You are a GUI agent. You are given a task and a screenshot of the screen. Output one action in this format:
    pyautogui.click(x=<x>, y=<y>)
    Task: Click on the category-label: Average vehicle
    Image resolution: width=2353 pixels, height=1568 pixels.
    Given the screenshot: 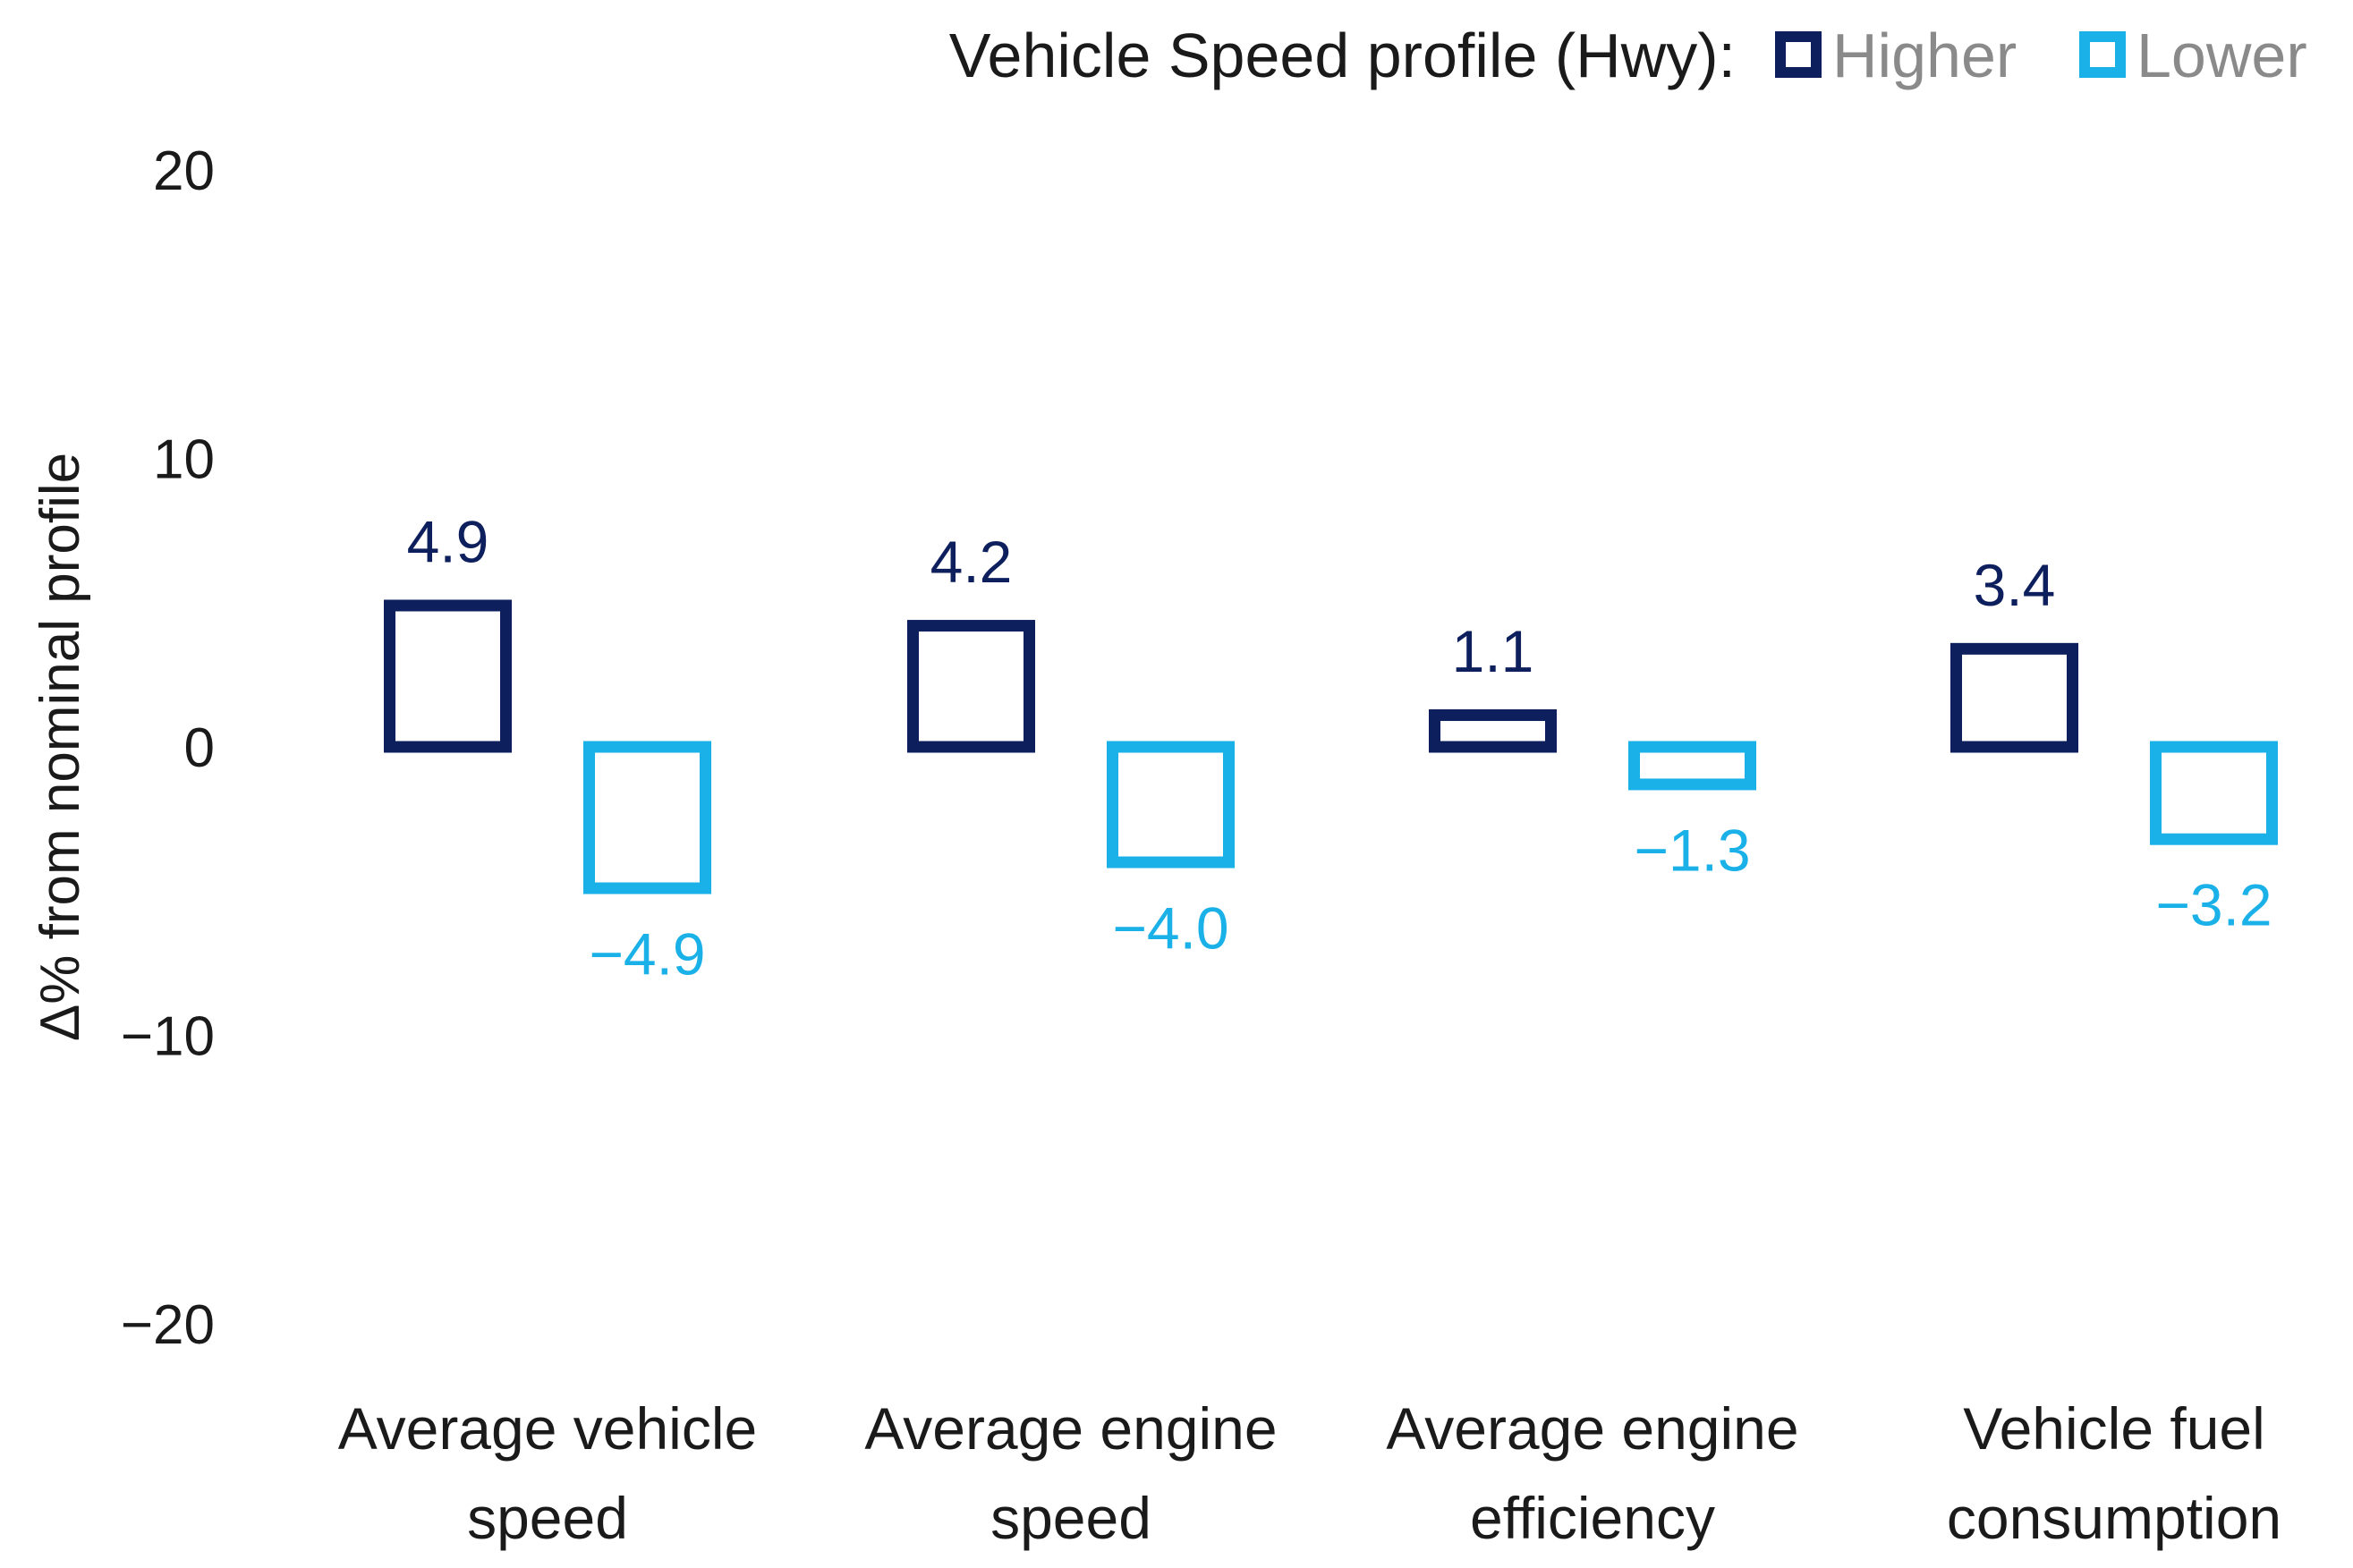 What is the action you would take?
    pyautogui.click(x=547, y=1428)
    